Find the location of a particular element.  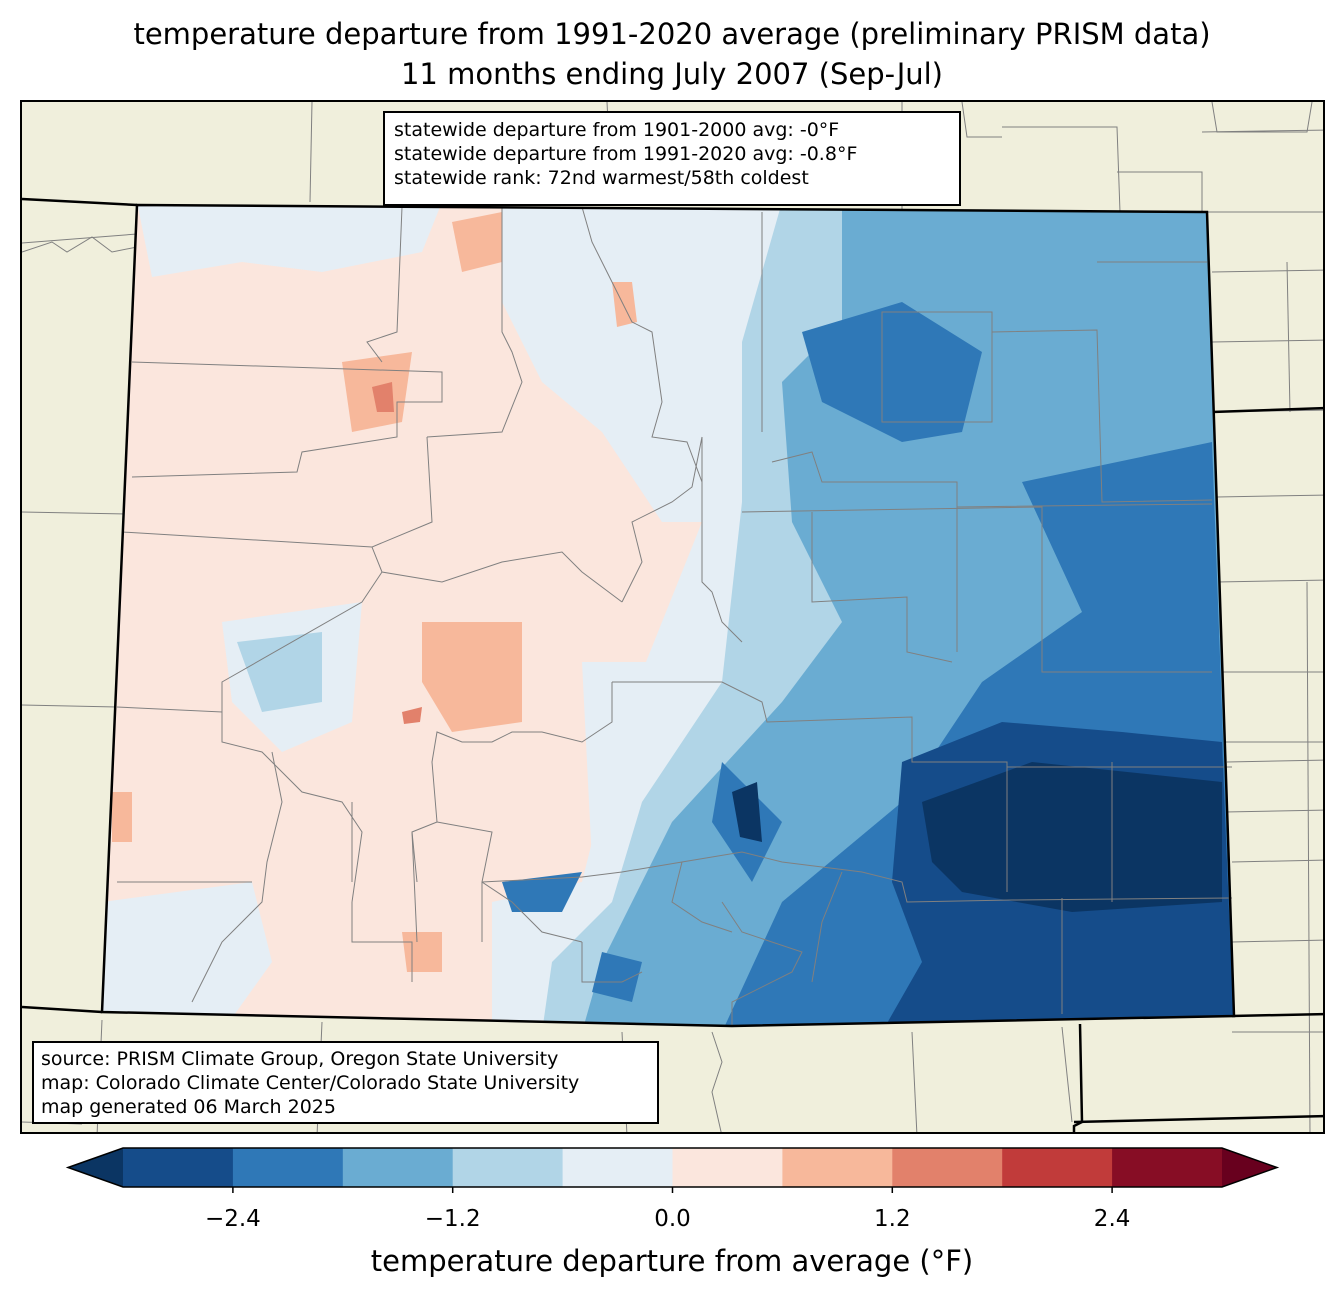

map-title-line-2: 11 months ending July 2007 (Sep-Jul) is located at coordinates (671, 74).